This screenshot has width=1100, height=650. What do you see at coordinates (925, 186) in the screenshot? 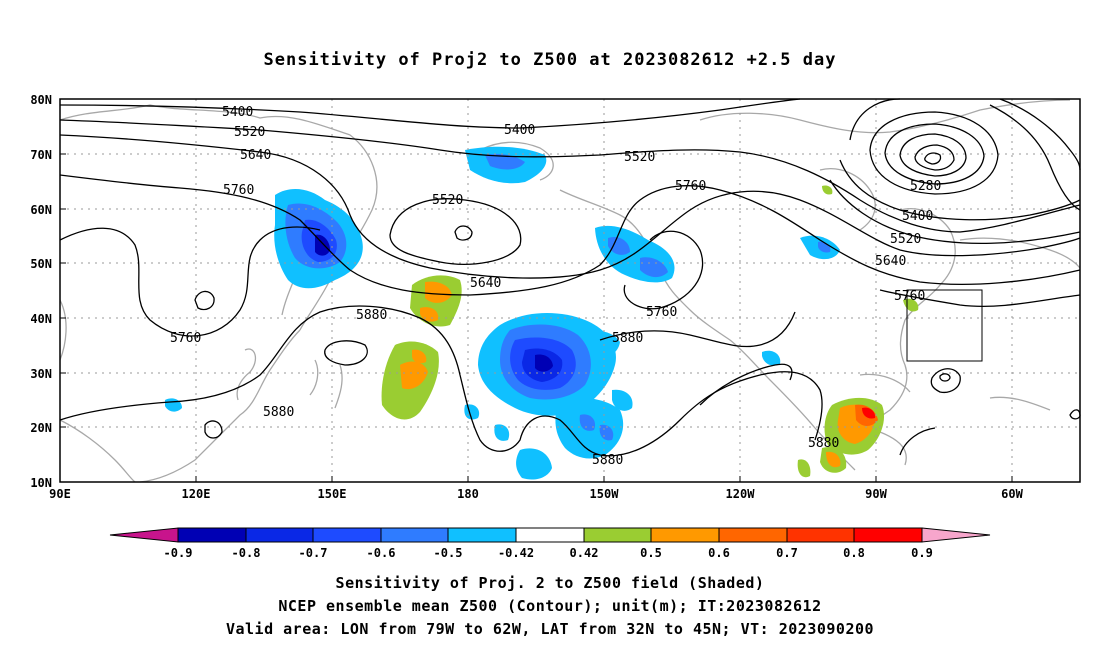
I see `contour-label-5280: 5280` at bounding box center [925, 186].